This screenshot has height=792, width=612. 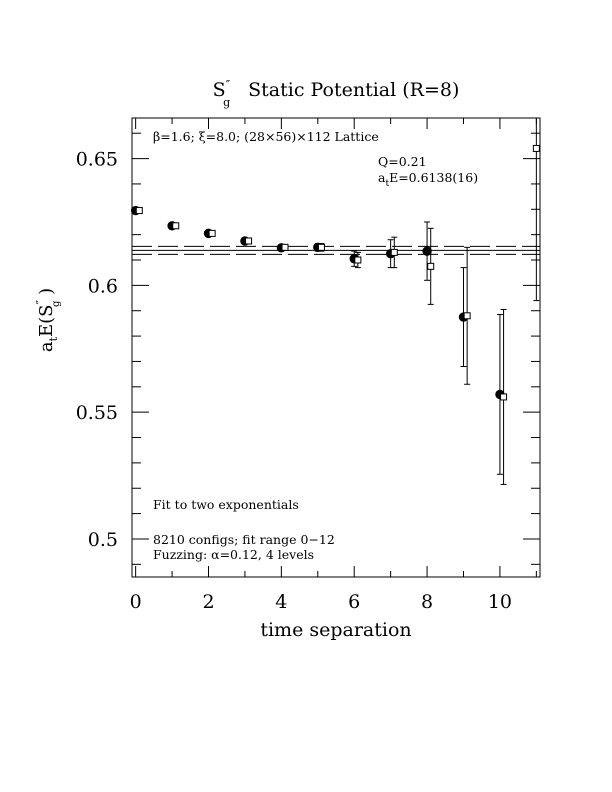 What do you see at coordinates (103, 540) in the screenshot?
I see `y-tick-label: 0.5` at bounding box center [103, 540].